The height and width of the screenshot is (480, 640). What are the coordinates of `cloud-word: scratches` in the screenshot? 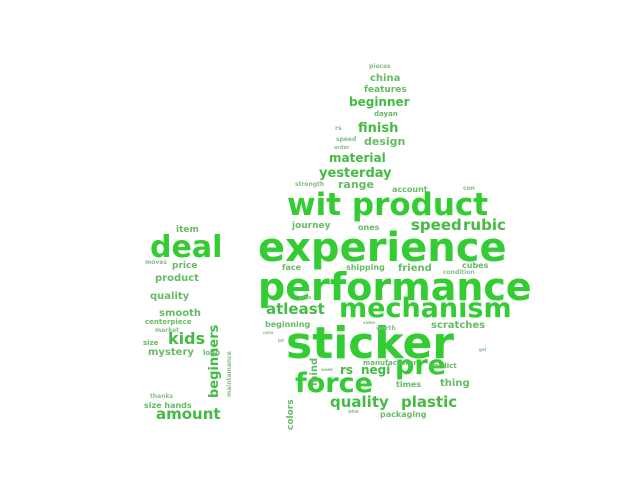 It's located at (458, 325).